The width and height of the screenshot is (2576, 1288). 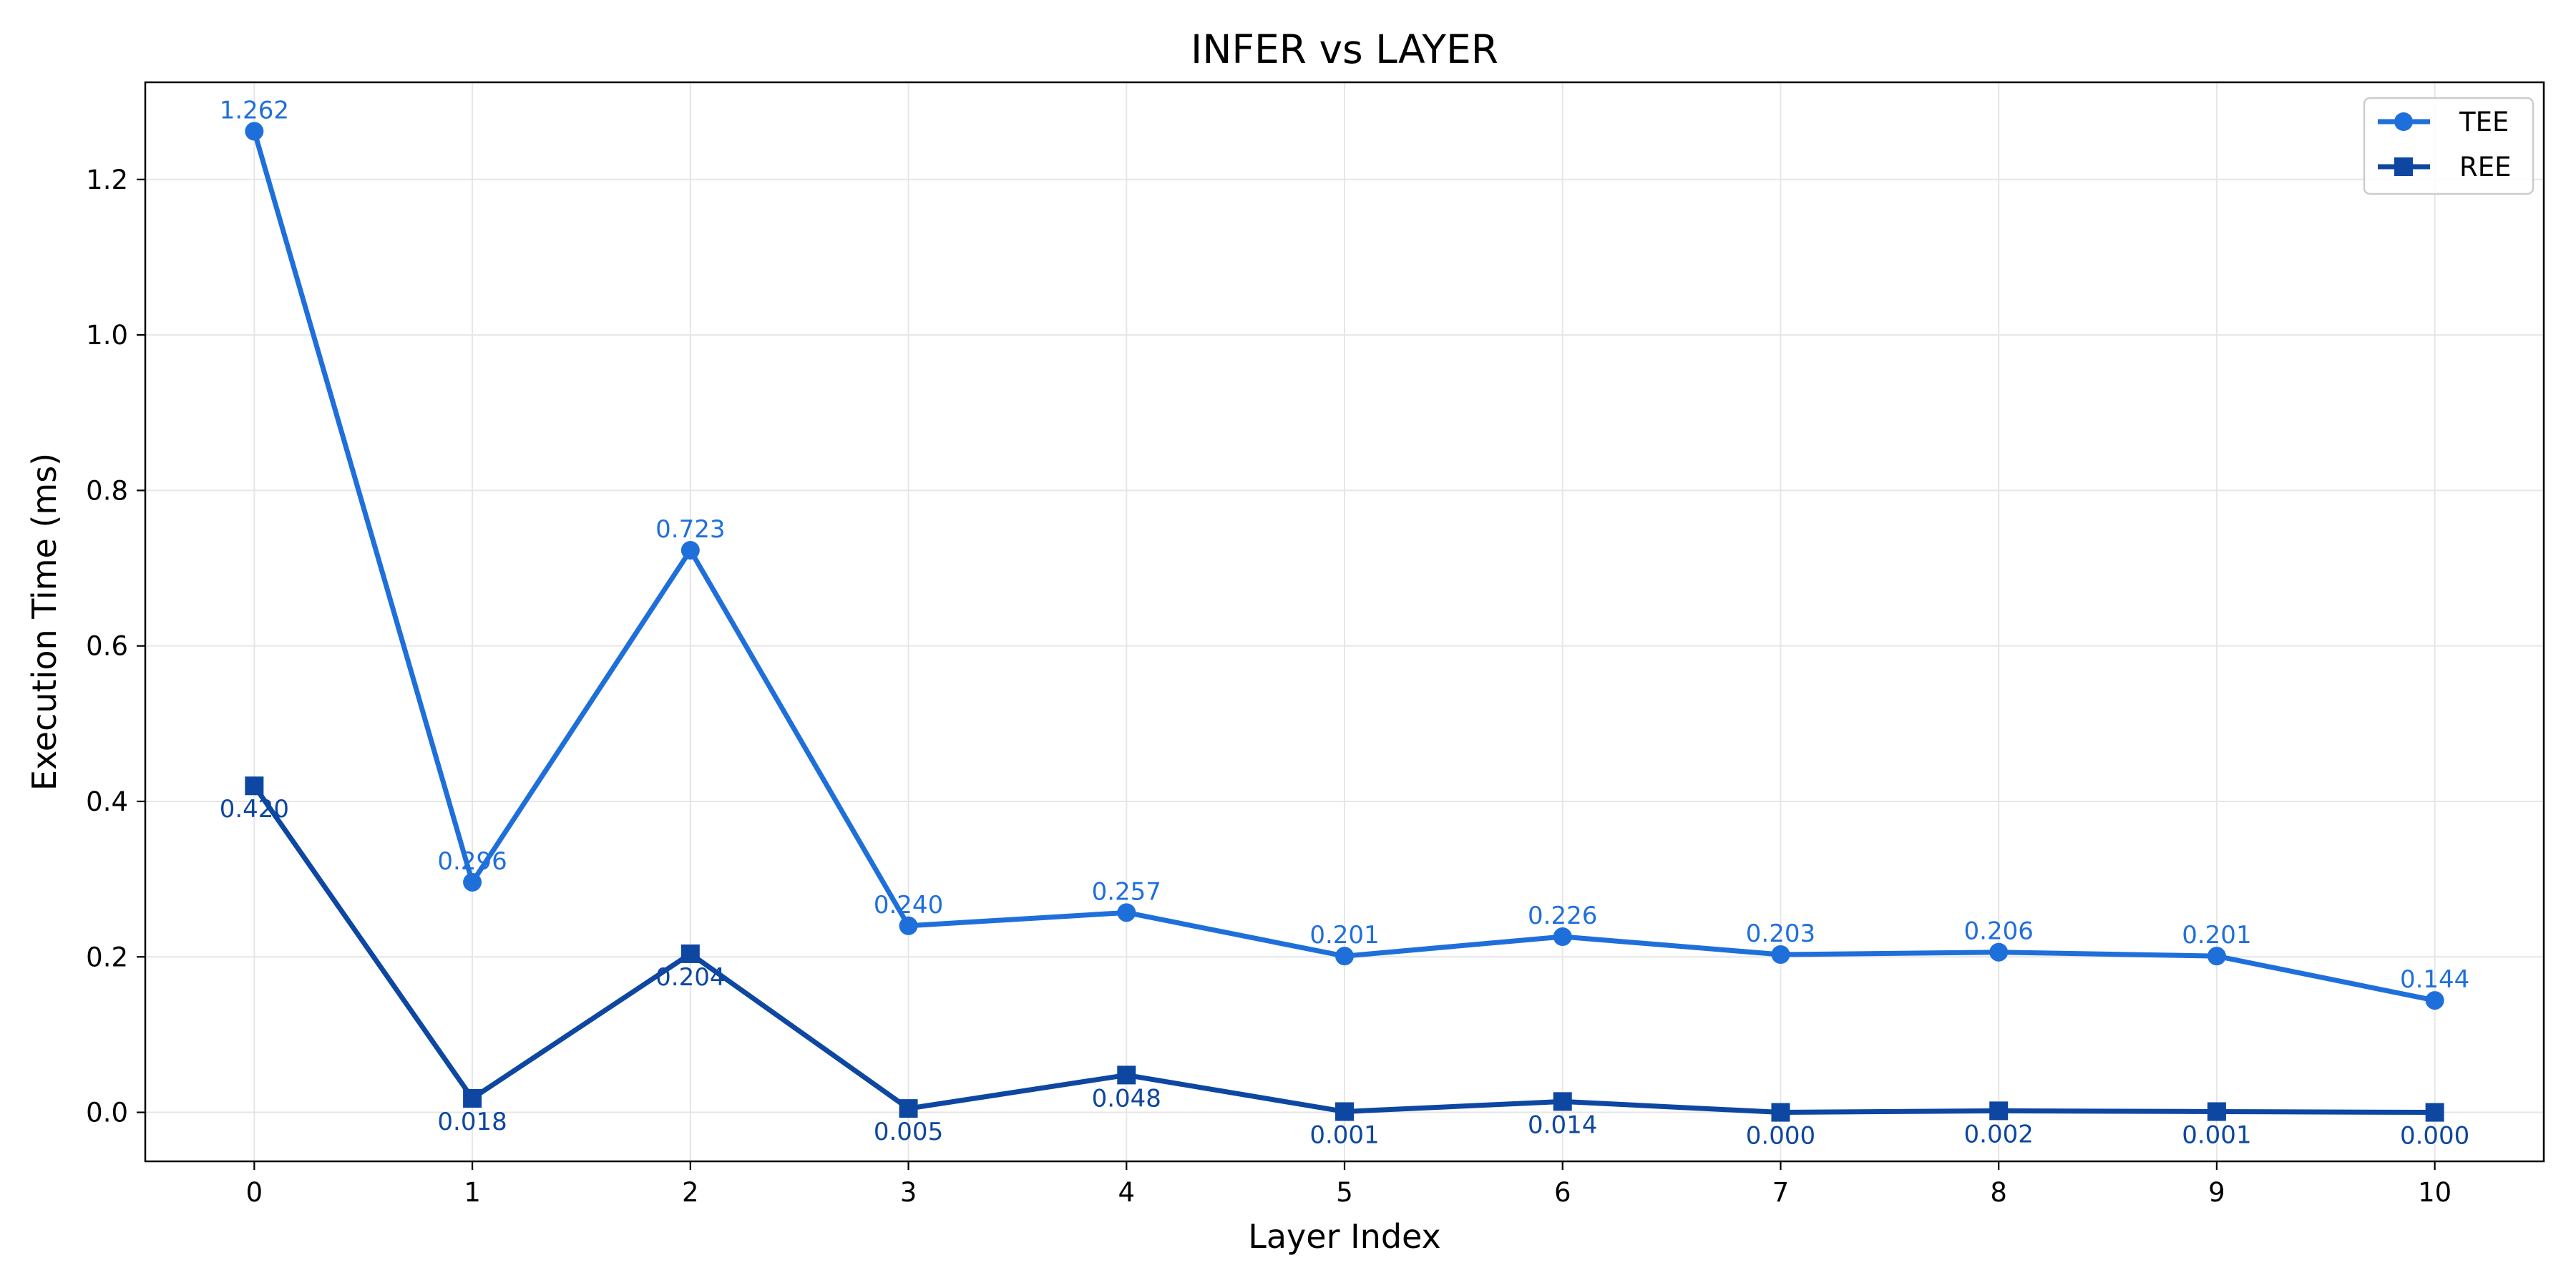 I want to click on x-tick-label: 0, so click(x=254, y=1192).